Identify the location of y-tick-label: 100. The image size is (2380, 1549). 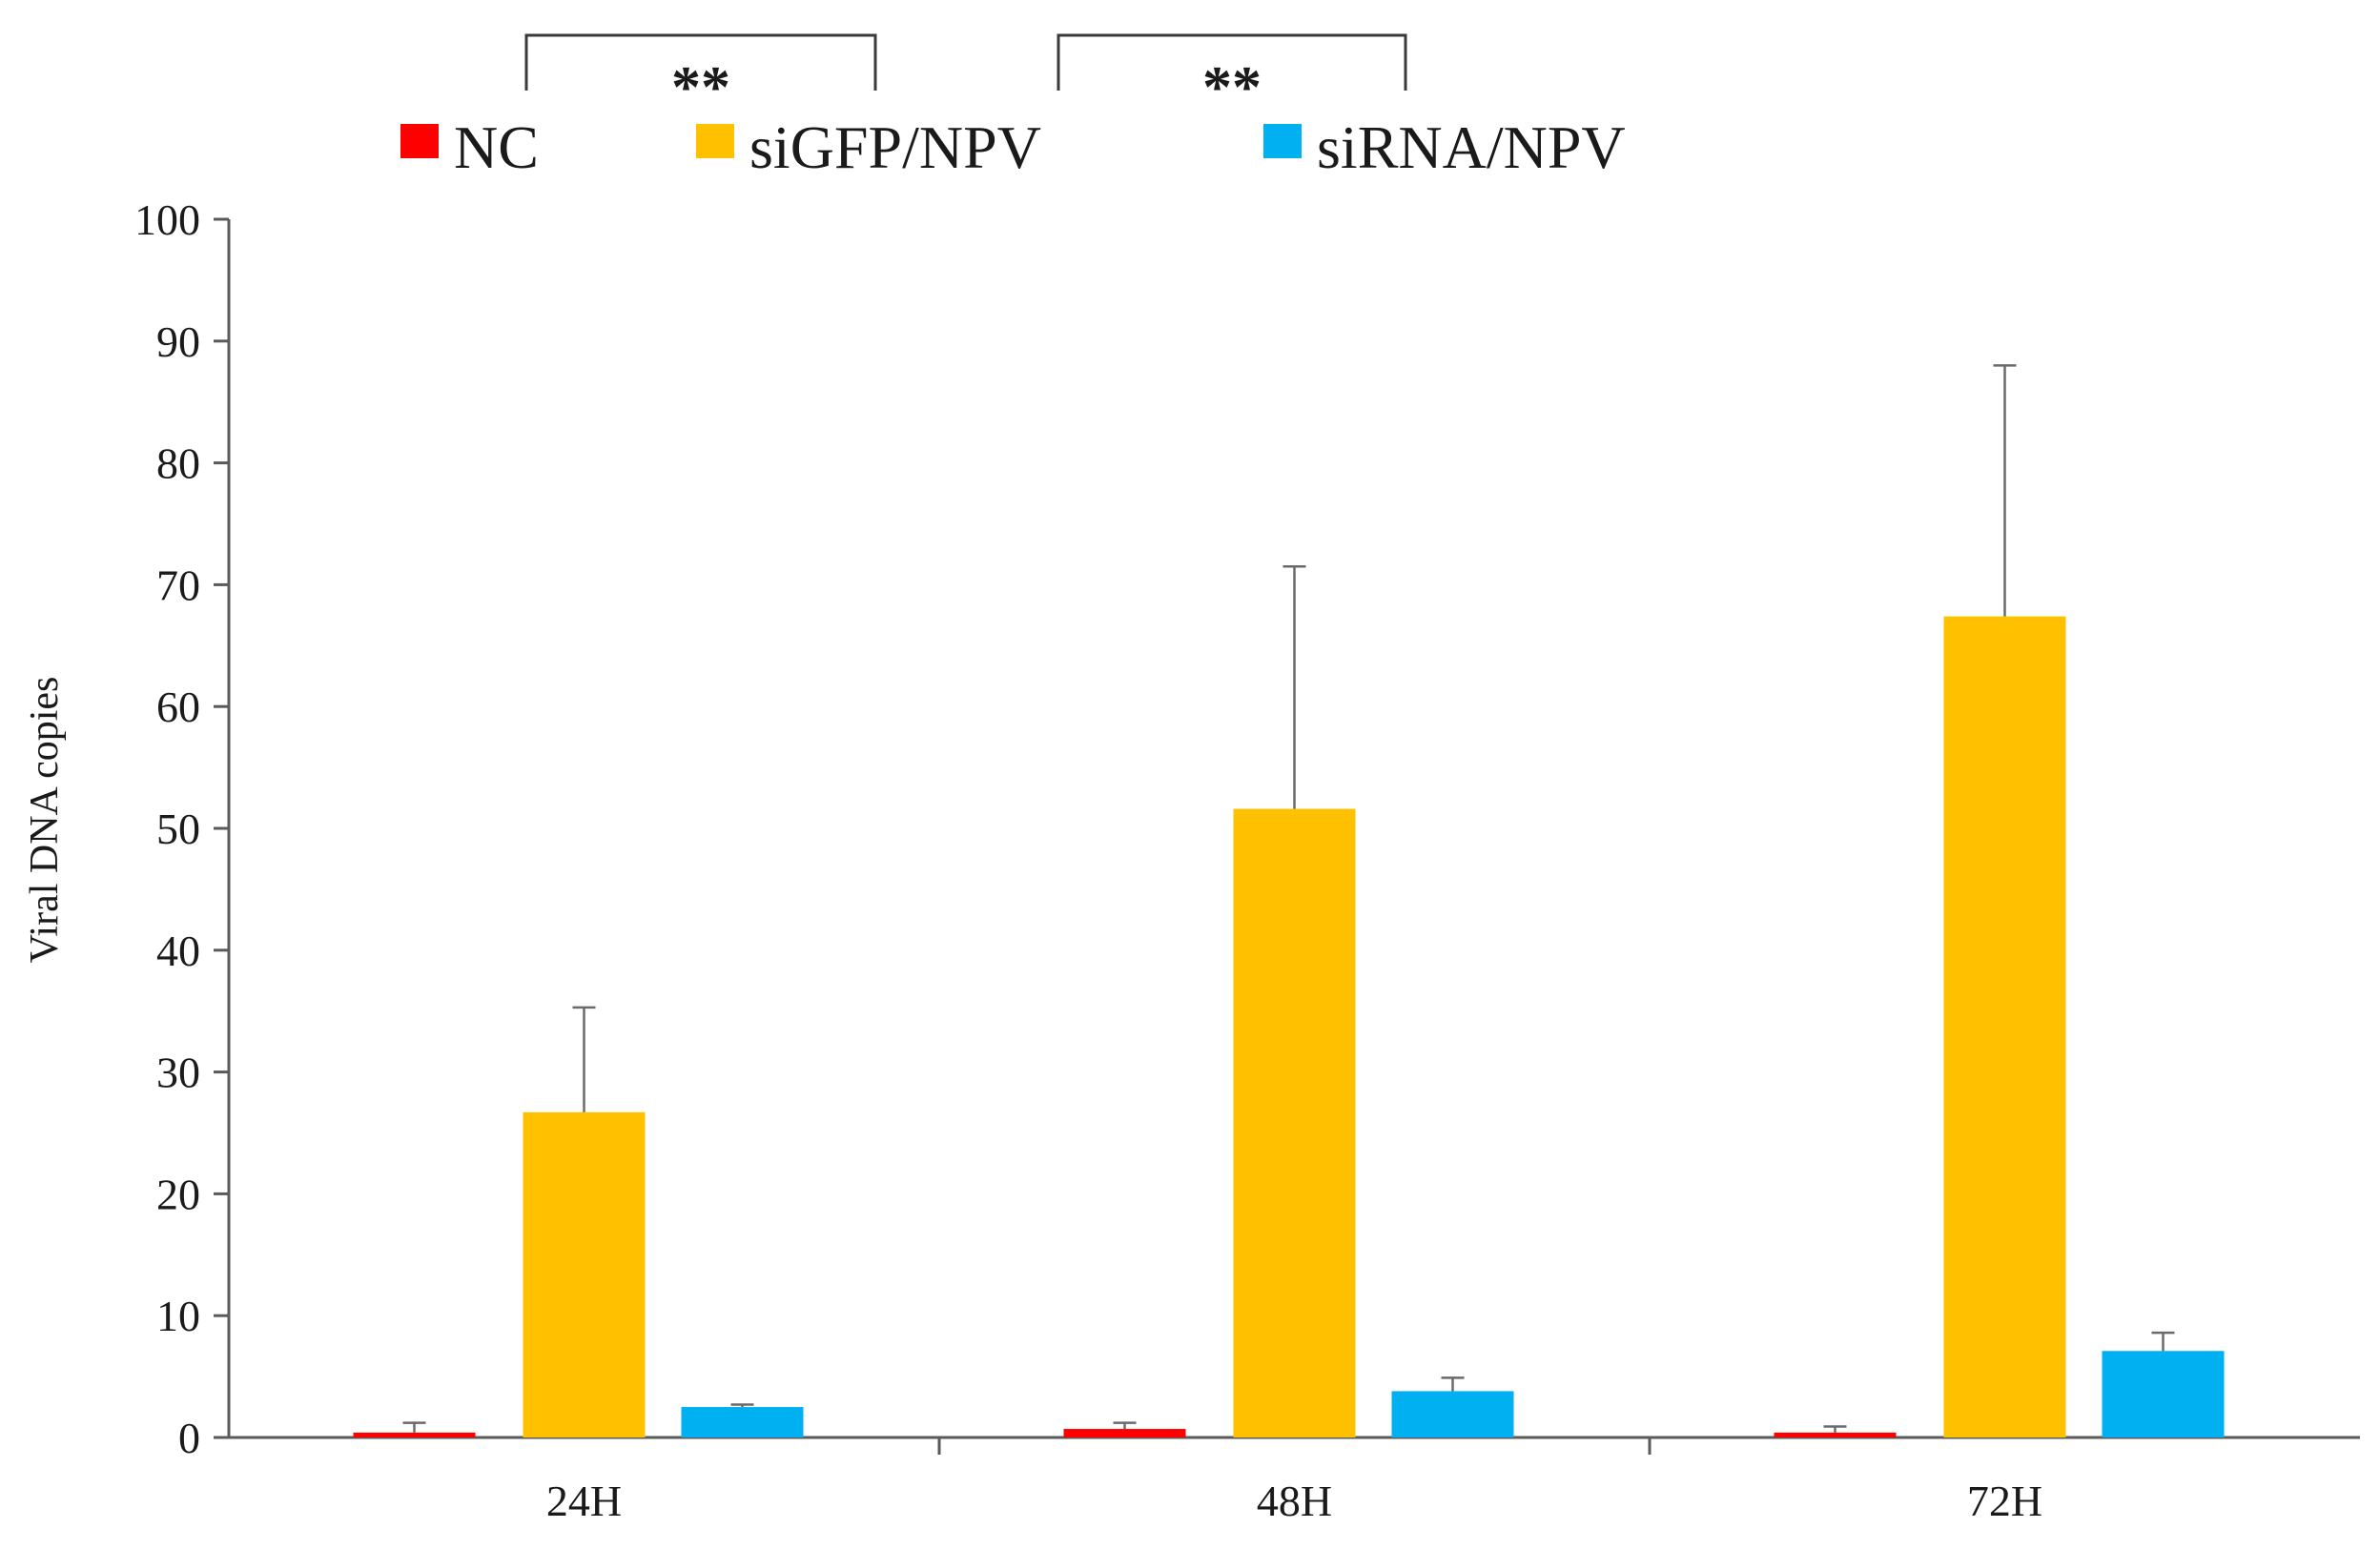
(167, 219).